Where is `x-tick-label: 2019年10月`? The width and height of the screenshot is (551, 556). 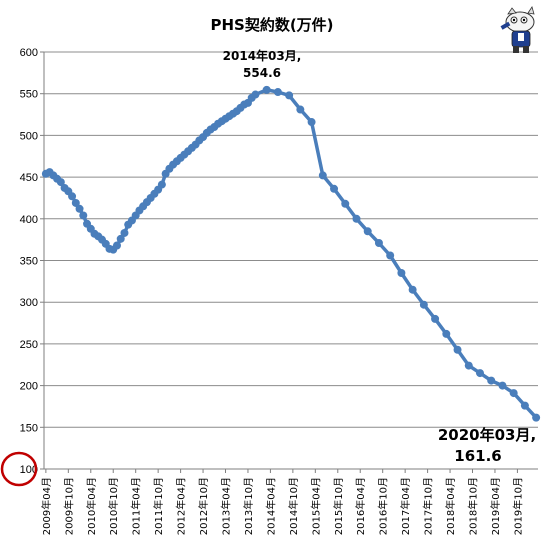
x-tick-label: 2019年10月 is located at coordinates (517, 506).